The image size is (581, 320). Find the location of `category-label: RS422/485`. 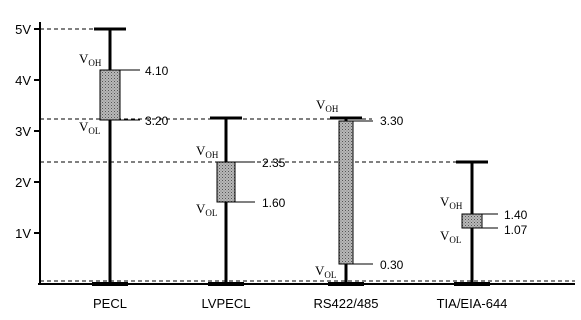

category-label: RS422/485 is located at coordinates (345, 303).